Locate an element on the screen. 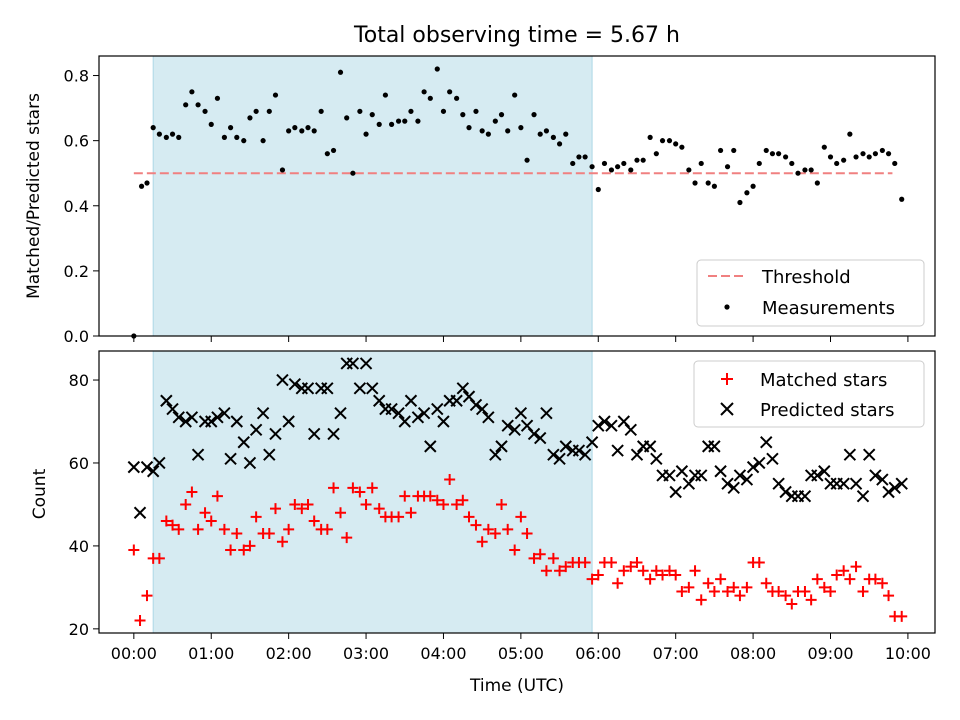  x-tick-label: 06:00 is located at coordinates (598, 653).